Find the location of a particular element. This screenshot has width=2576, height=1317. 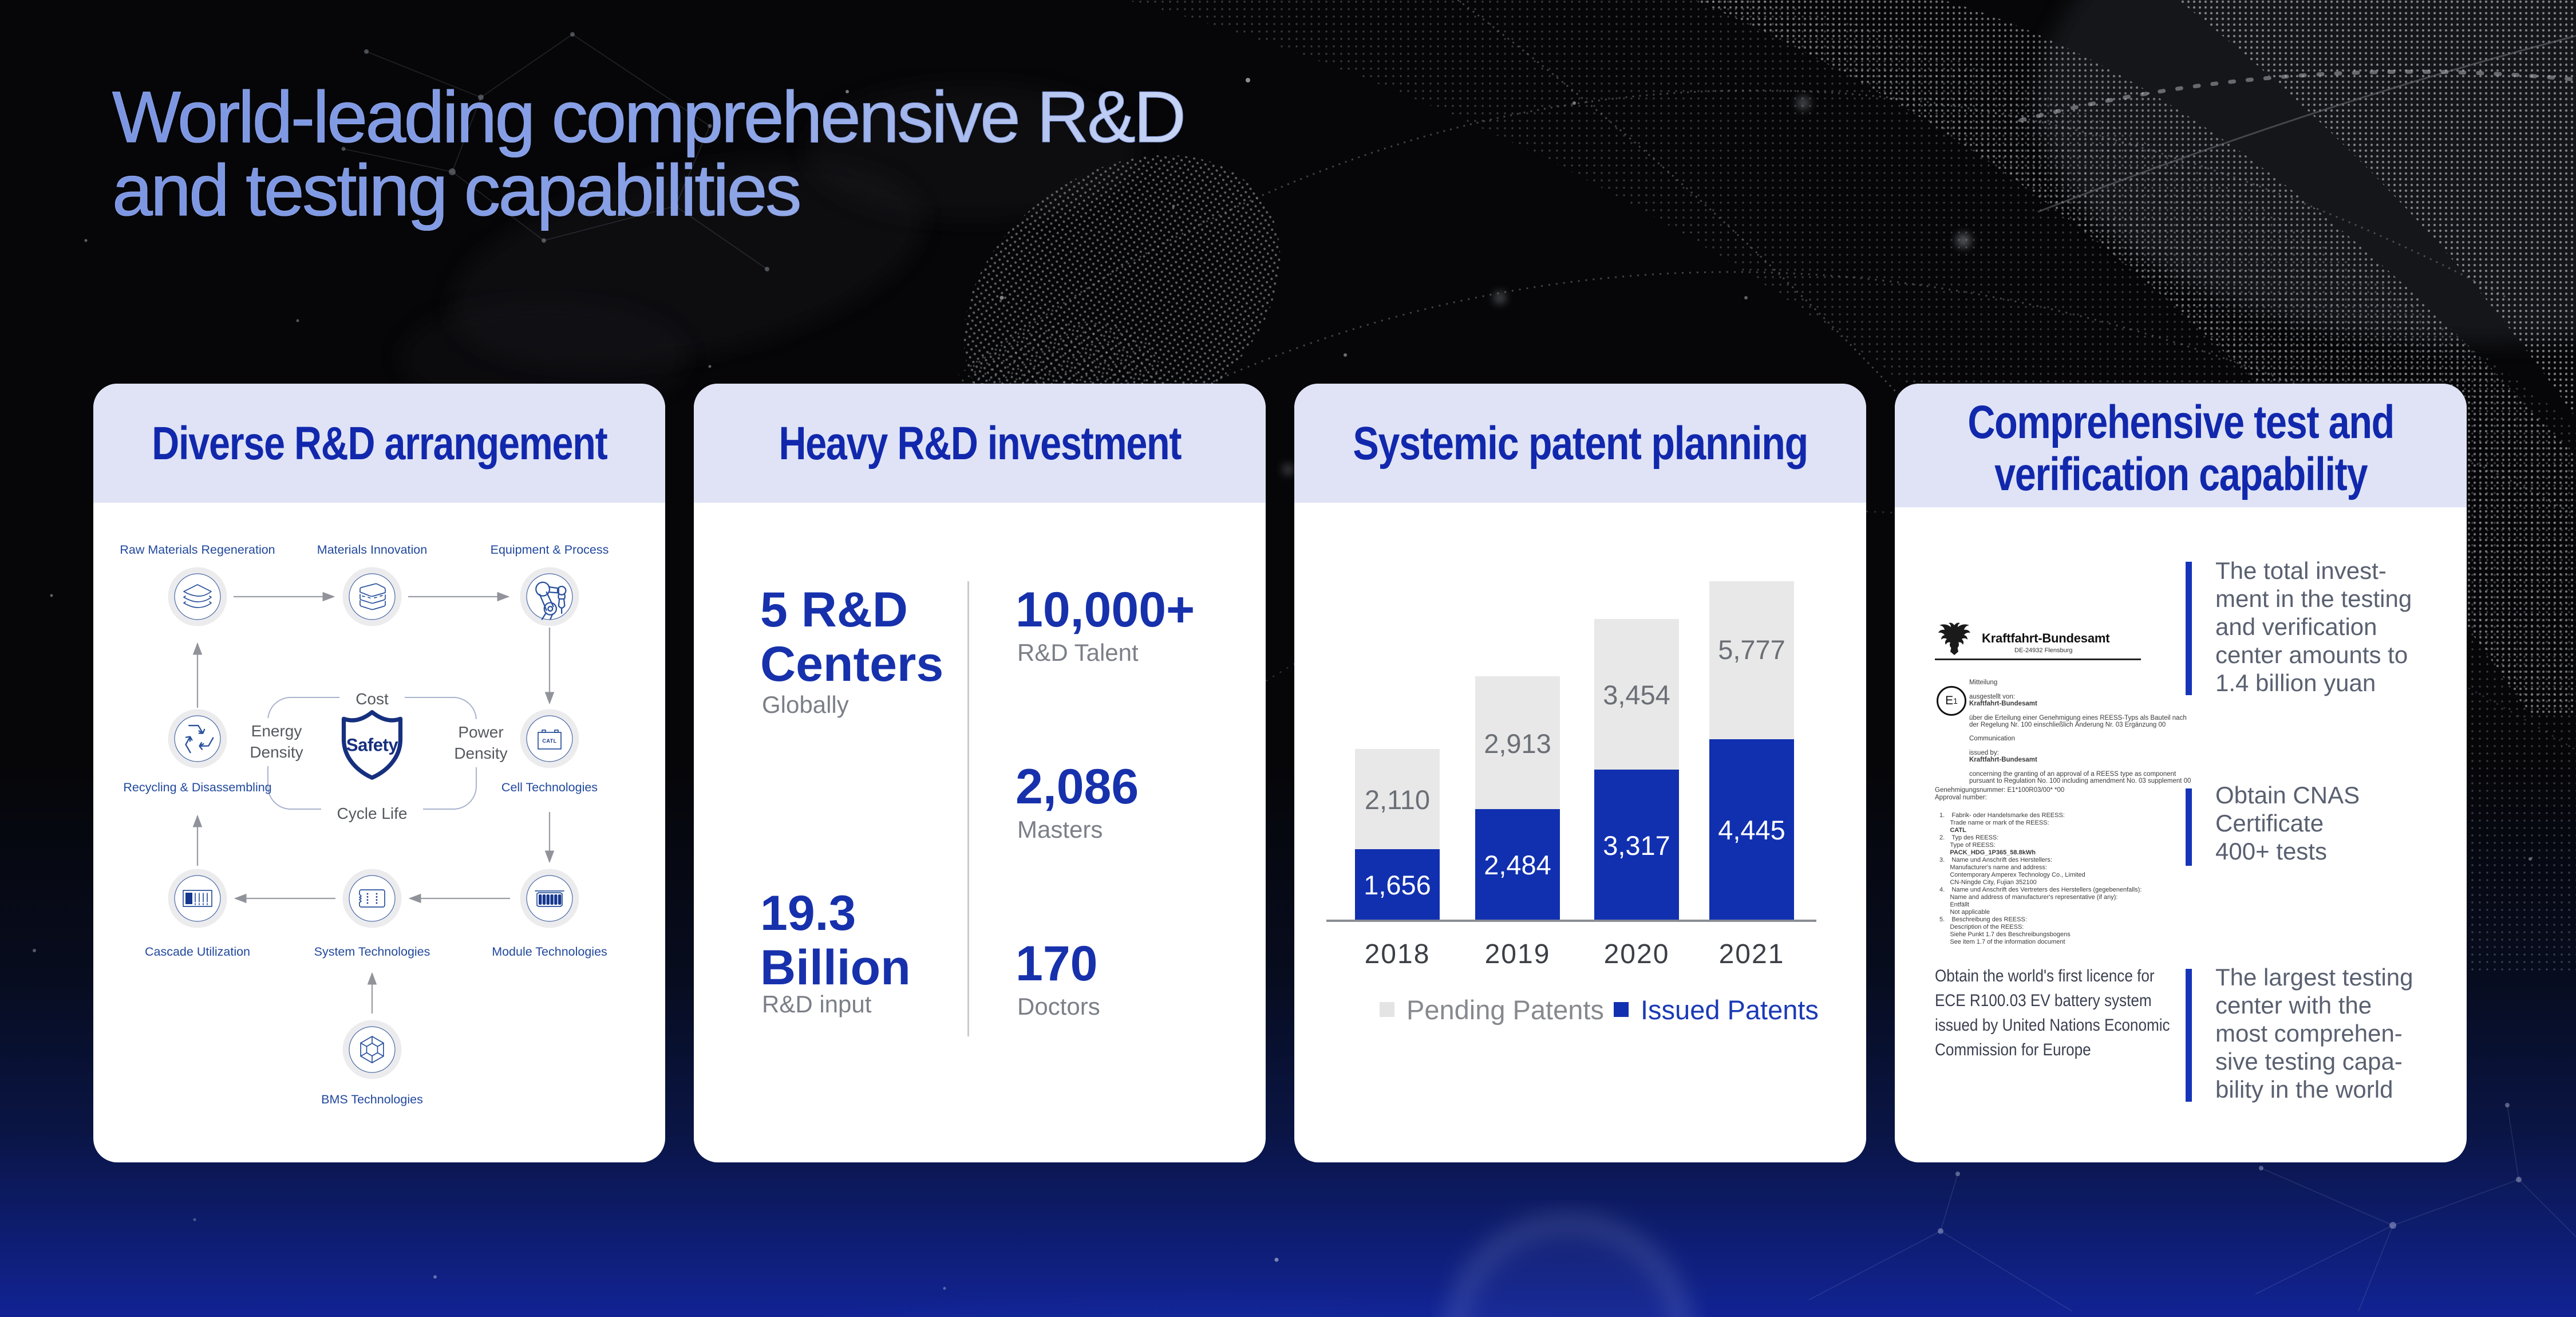

svg-text: Cascade Utilization is located at coordinates (197, 952).